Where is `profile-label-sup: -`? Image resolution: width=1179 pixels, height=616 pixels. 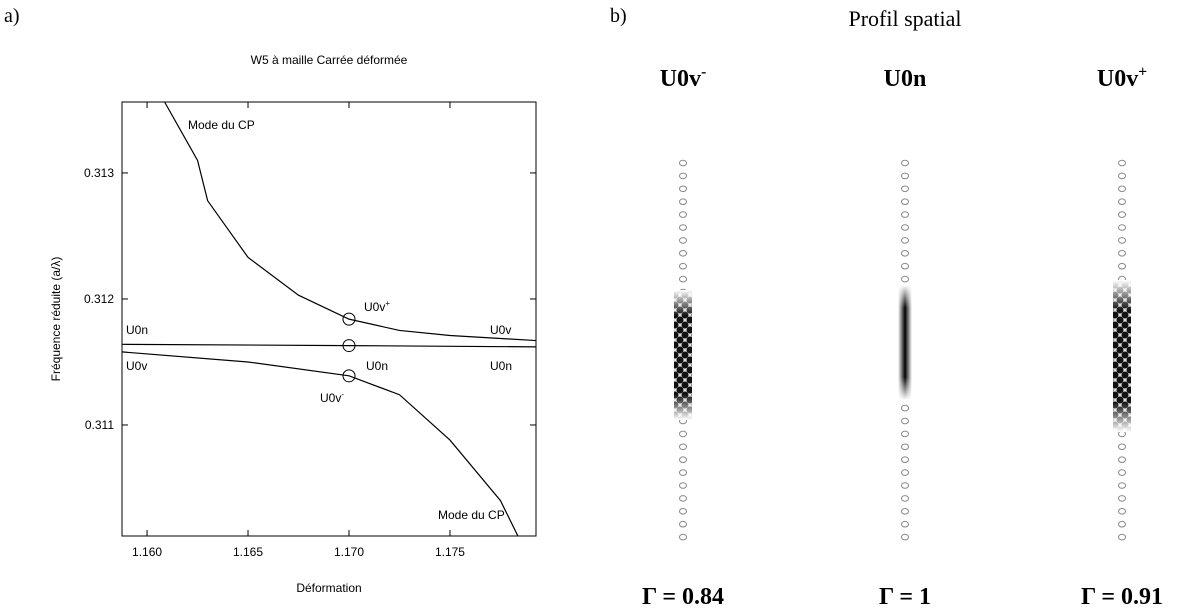 profile-label-sup: - is located at coordinates (703, 71).